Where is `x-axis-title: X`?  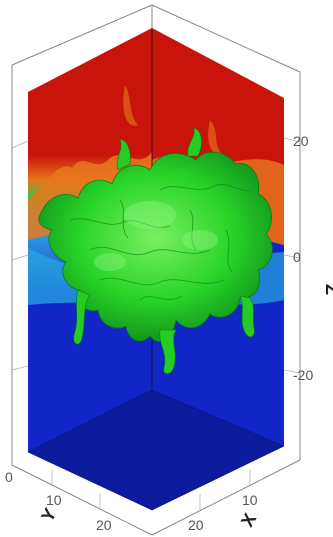 x-axis-title: X is located at coordinates (248, 520).